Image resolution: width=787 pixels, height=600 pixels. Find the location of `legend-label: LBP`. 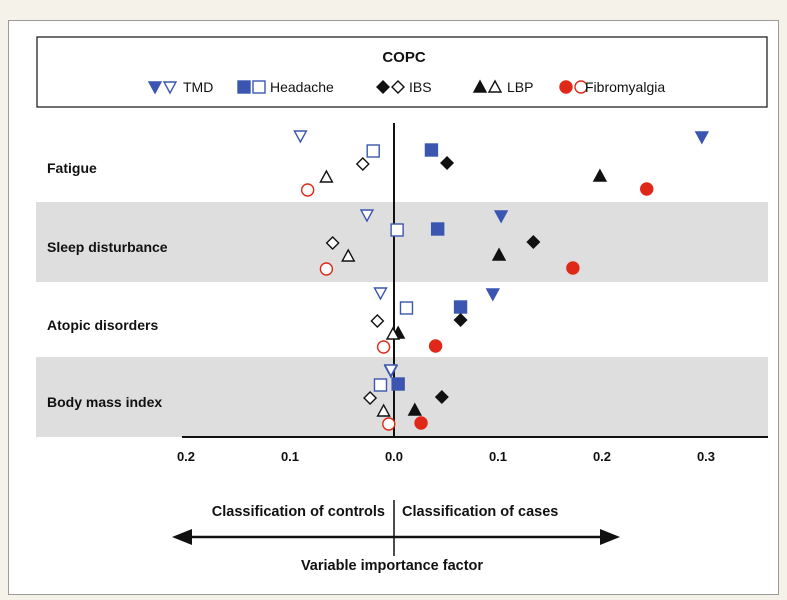

legend-label: LBP is located at coordinates (520, 87).